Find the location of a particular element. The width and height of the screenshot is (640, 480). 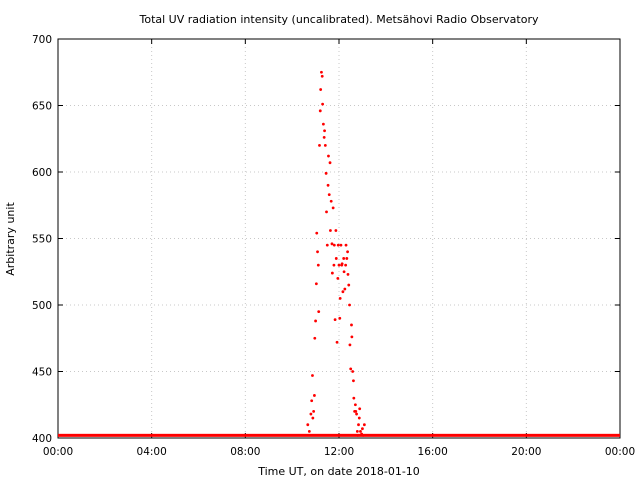

y-tick-label: 550 is located at coordinates (42, 240).